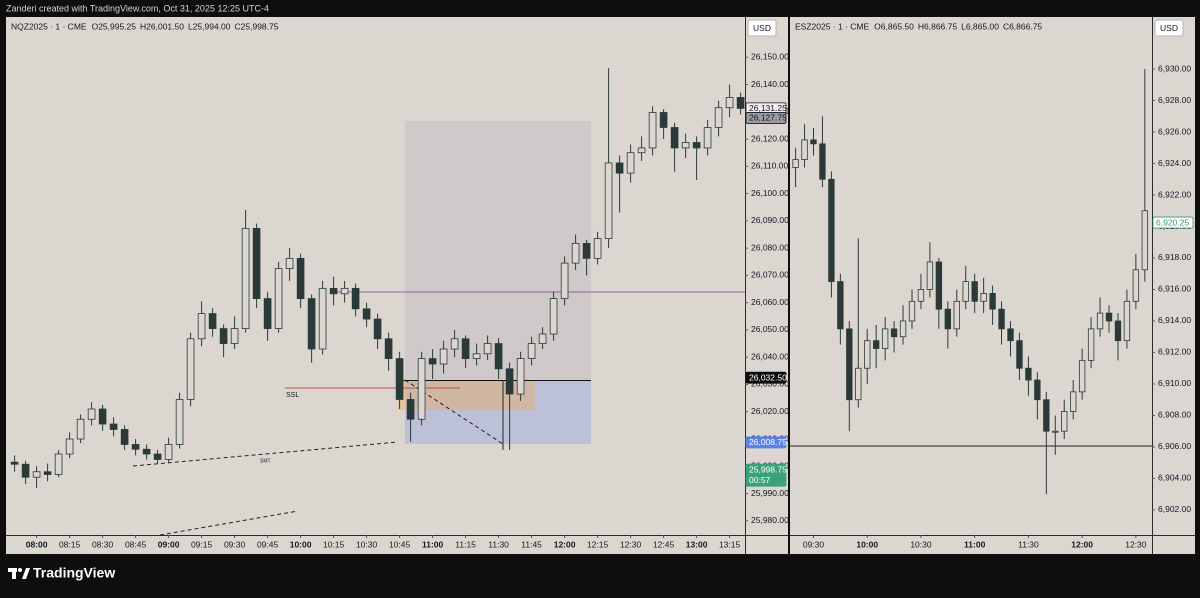 The width and height of the screenshot is (1200, 598). Describe the element at coordinates (770, 193) in the screenshot. I see `y-tick-label: 26,100.00` at that location.